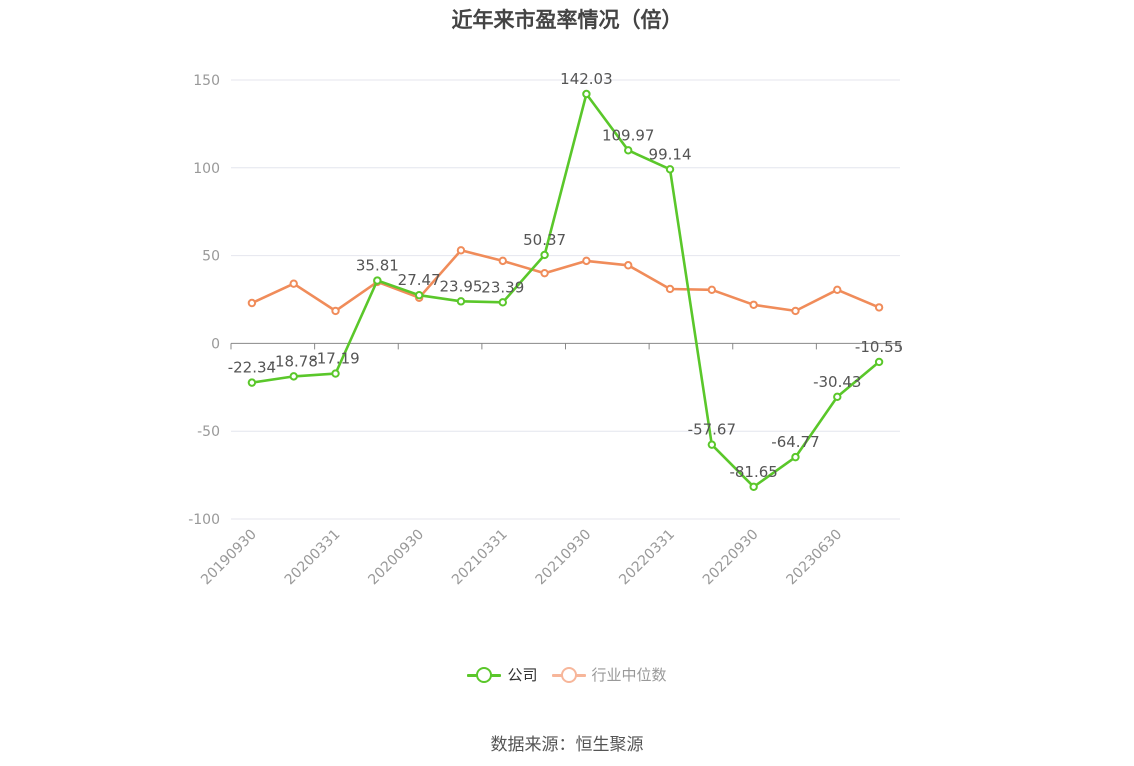  What do you see at coordinates (484, 675) in the screenshot?
I see `legend-swatch-company-icon` at bounding box center [484, 675].